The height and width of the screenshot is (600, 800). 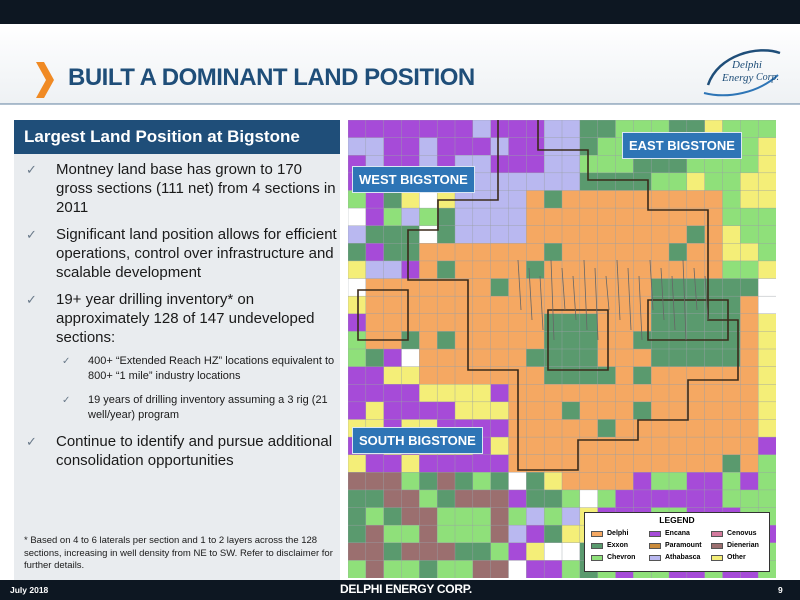 I want to click on legend-title: LEGEND, so click(x=677, y=520).